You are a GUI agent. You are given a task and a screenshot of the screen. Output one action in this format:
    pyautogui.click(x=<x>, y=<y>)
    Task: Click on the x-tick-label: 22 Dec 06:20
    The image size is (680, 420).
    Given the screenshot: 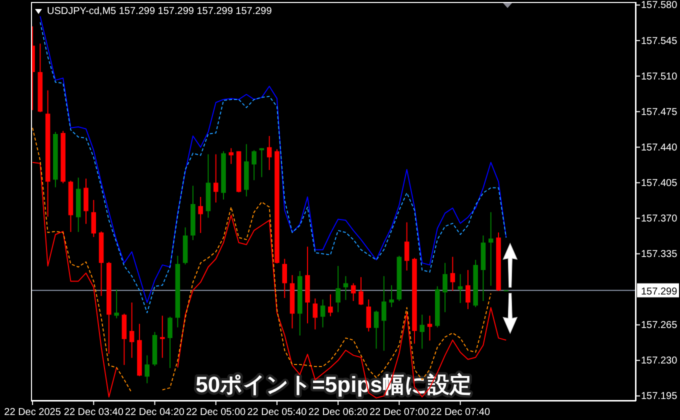 What is the action you would take?
    pyautogui.click(x=338, y=412)
    